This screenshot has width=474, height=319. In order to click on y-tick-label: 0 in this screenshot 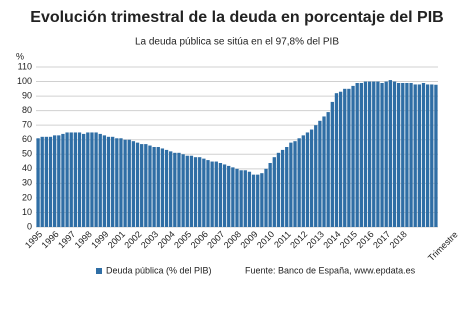, I will do `click(29, 226)`.